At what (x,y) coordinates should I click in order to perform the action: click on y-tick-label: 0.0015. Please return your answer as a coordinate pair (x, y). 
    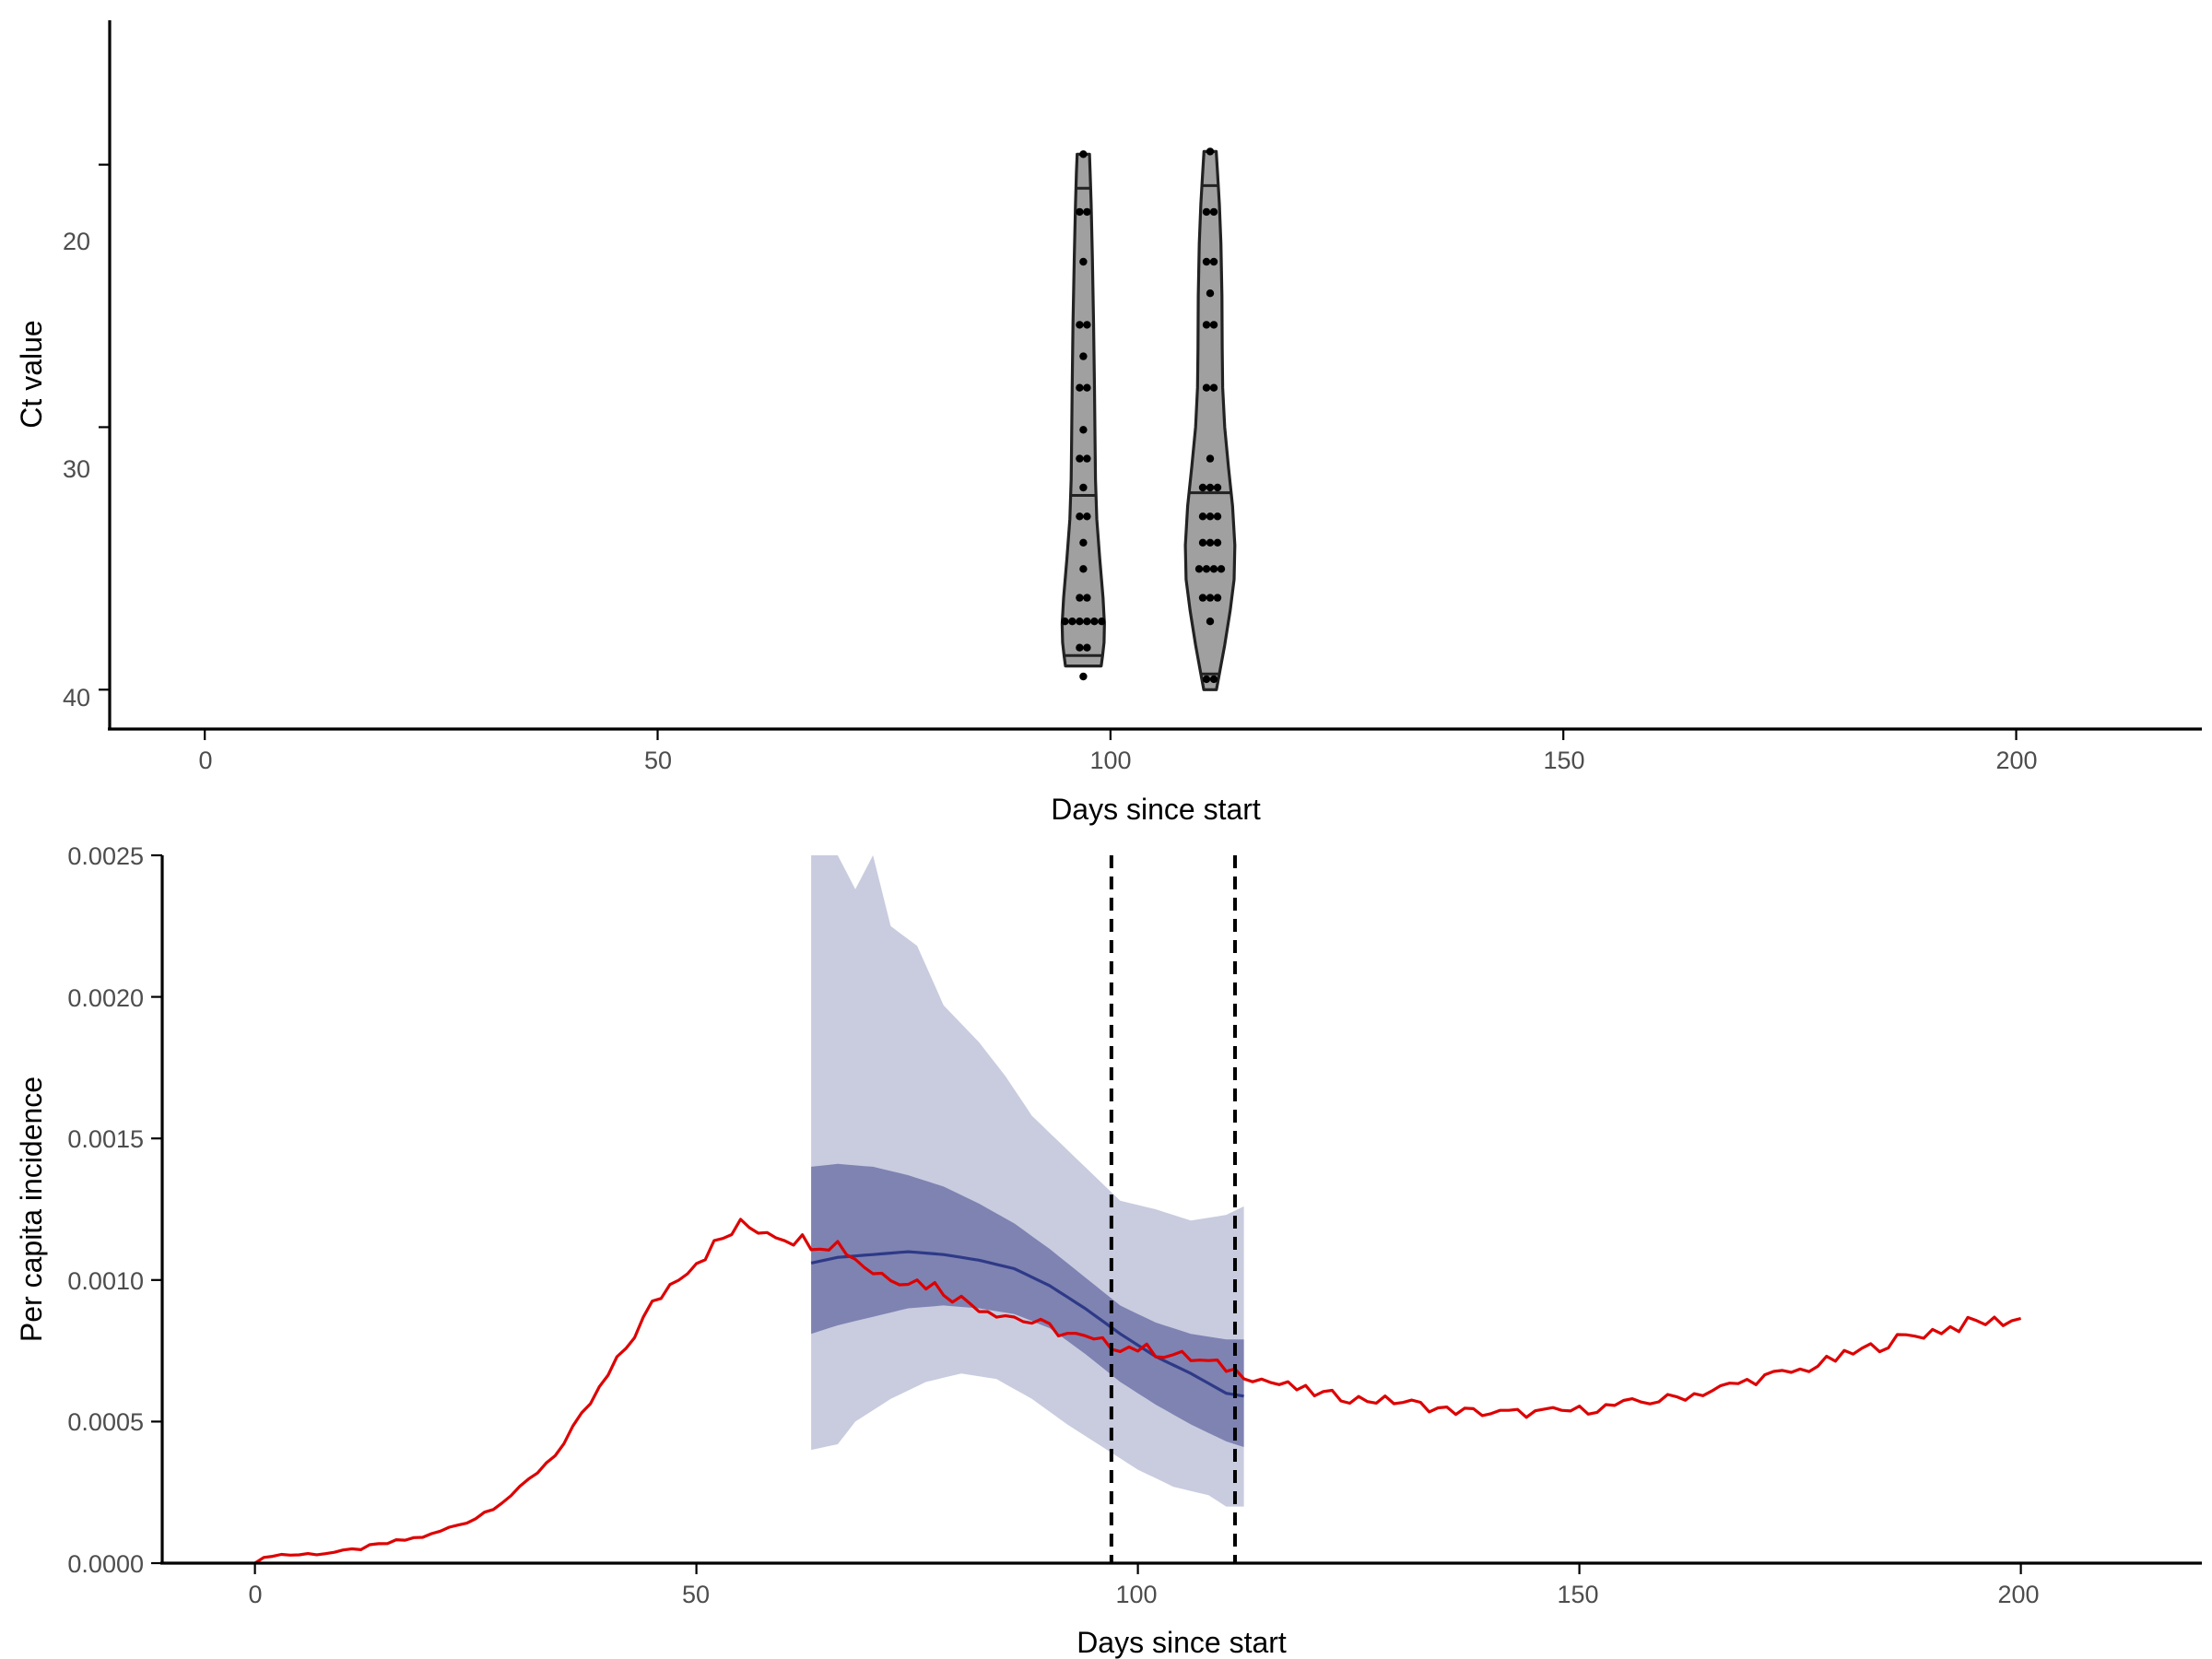
    Looking at the image, I should click on (105, 1139).